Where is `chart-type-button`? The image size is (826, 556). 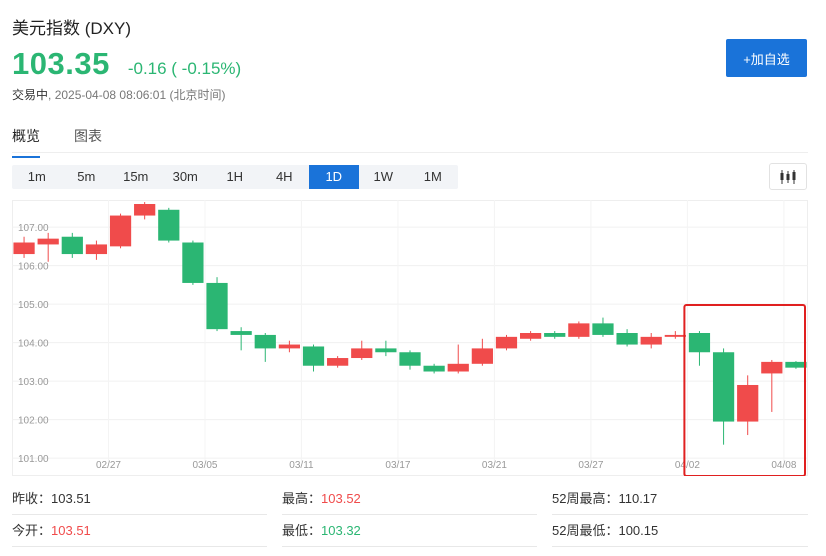 chart-type-button is located at coordinates (788, 176).